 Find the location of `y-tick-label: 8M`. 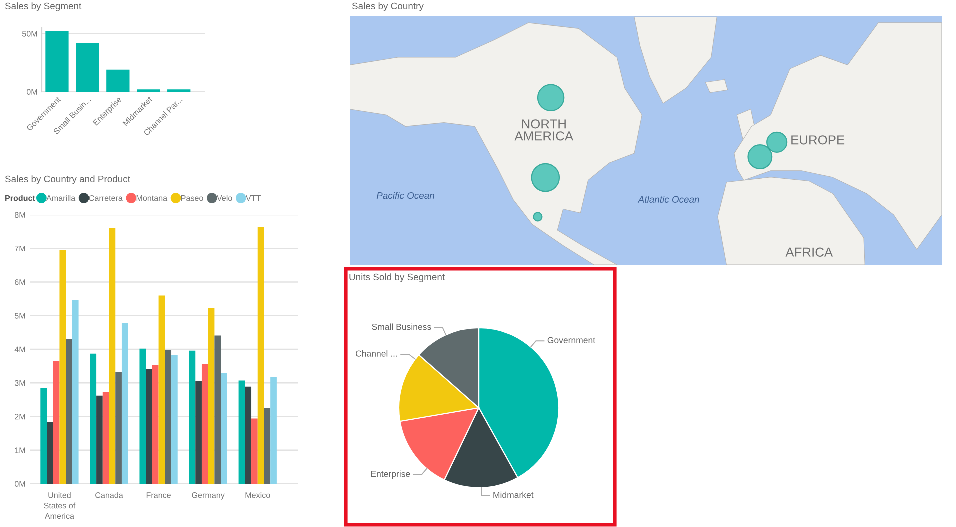

y-tick-label: 8M is located at coordinates (20, 215).